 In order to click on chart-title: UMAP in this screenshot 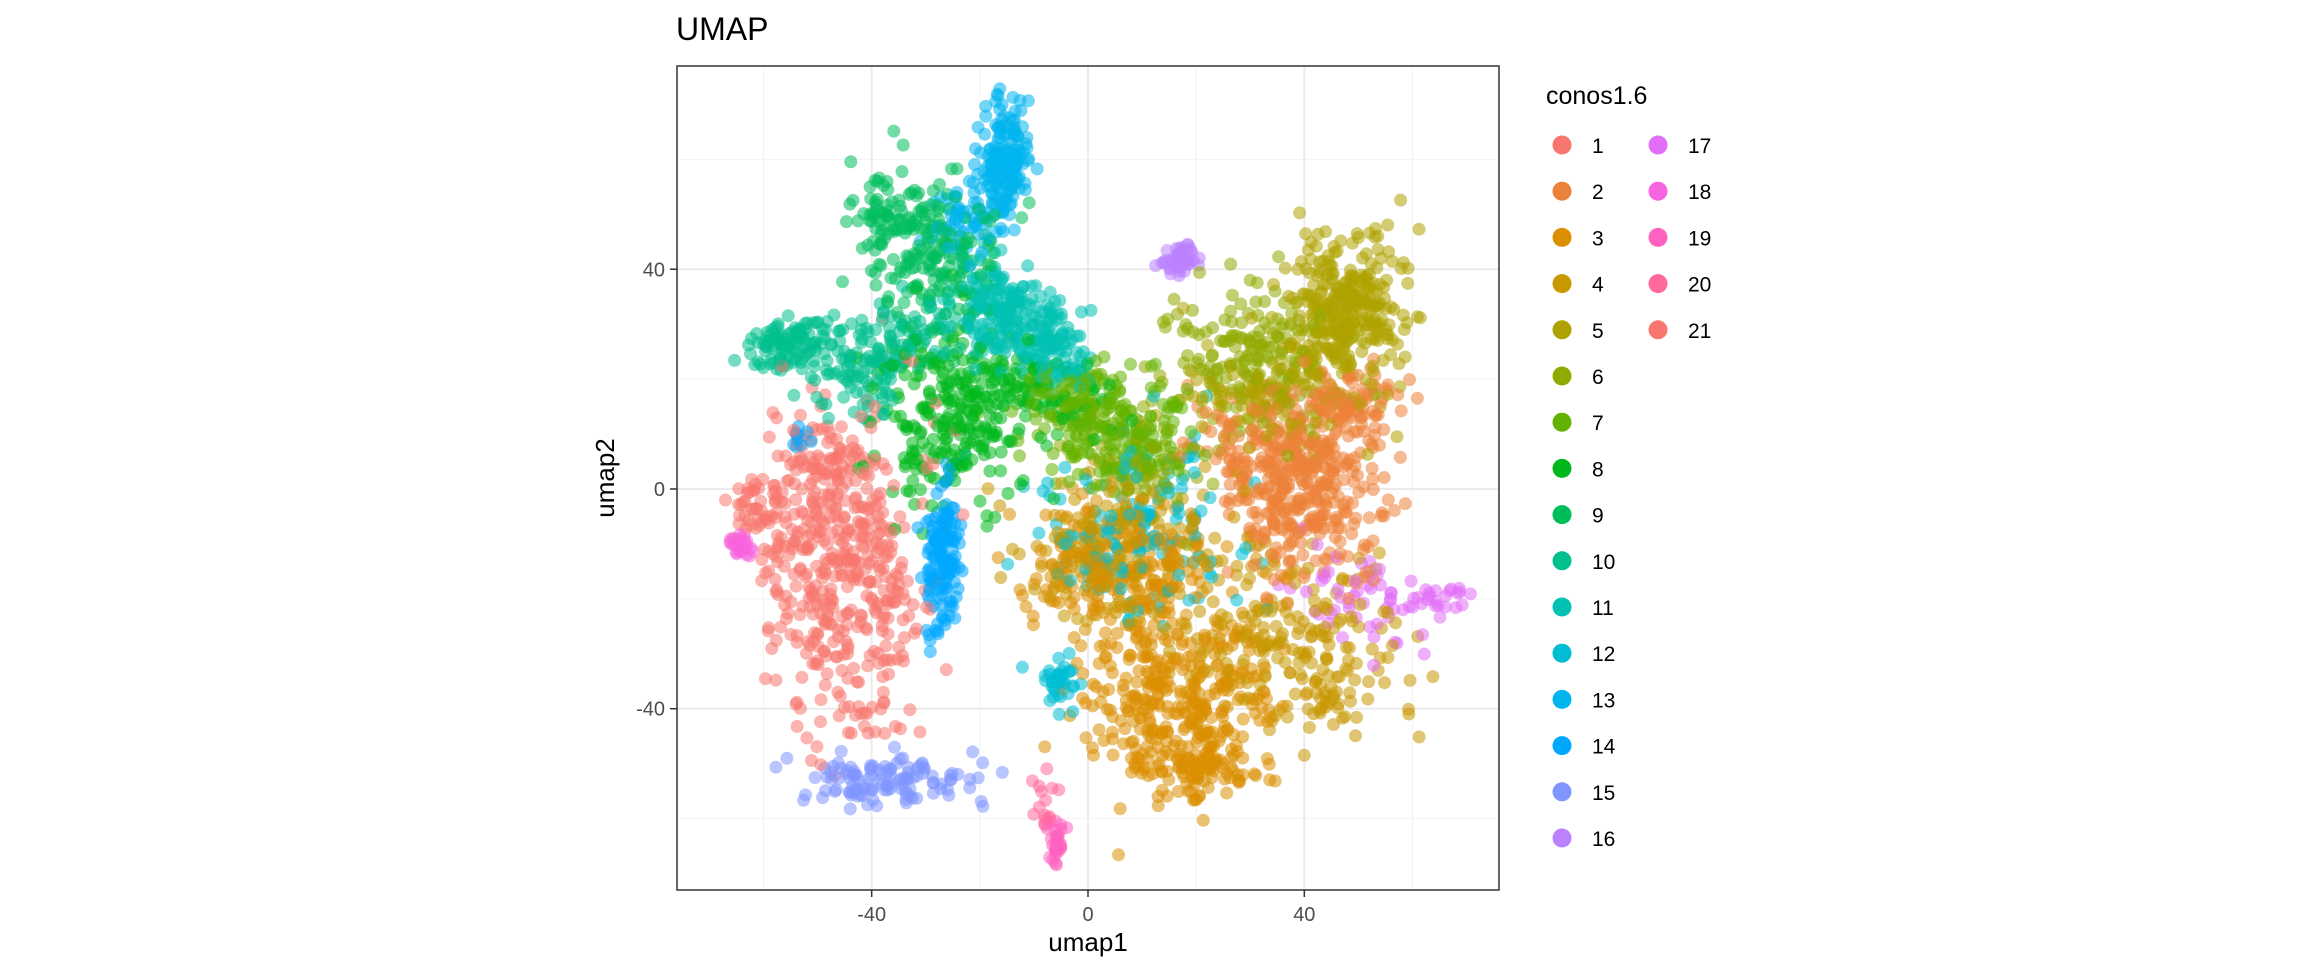, I will do `click(722, 29)`.